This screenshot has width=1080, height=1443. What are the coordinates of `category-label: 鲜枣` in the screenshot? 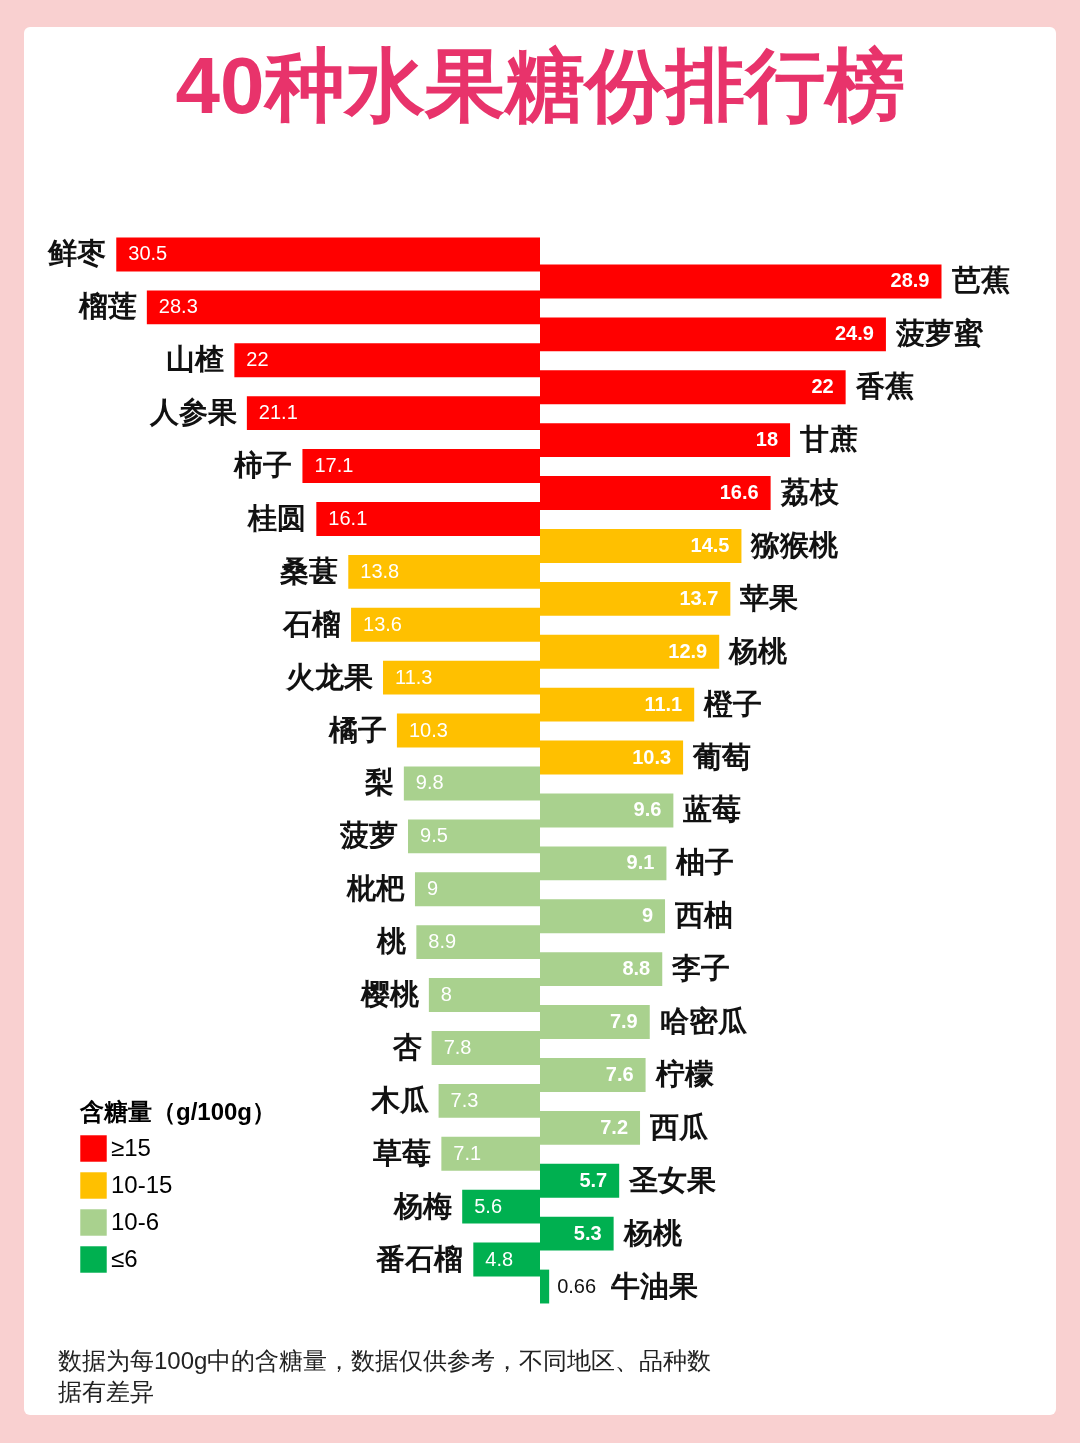 It's located at (77, 253).